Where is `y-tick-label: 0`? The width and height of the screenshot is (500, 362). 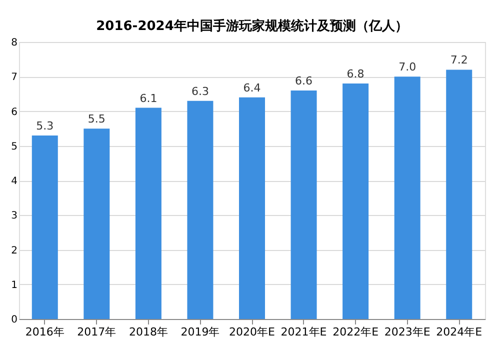
y-tick-label: 0 is located at coordinates (14, 320).